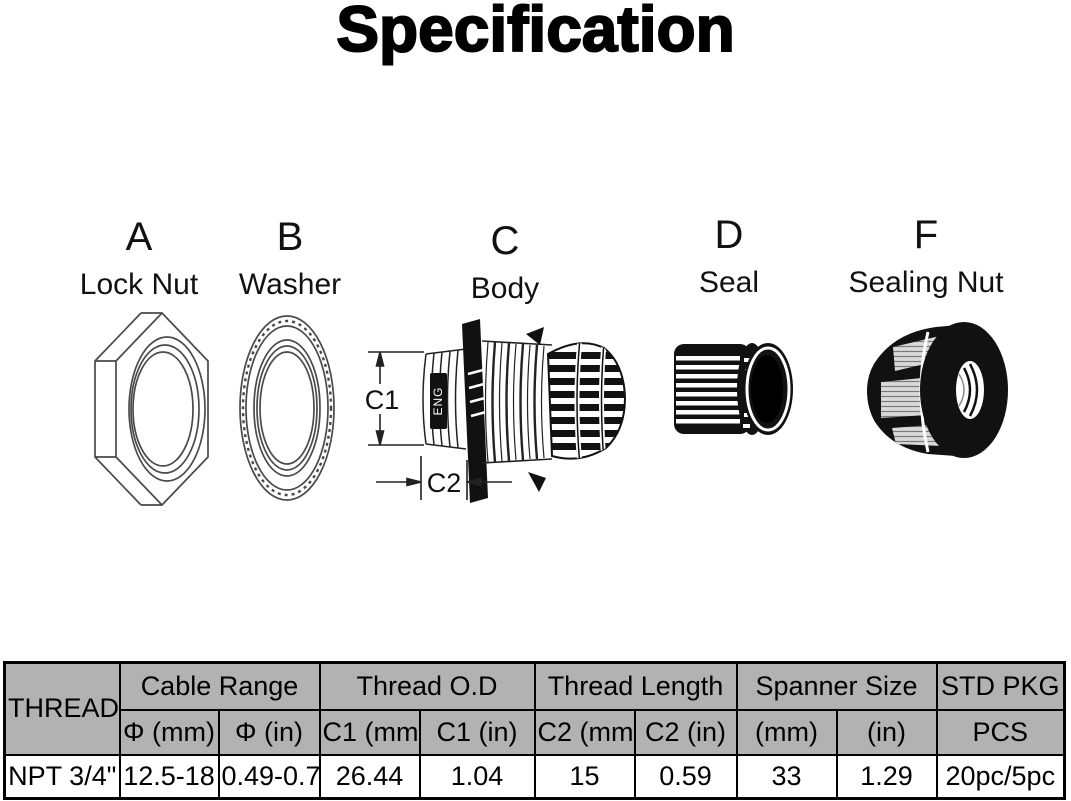 The width and height of the screenshot is (1071, 801). What do you see at coordinates (886, 776) in the screenshot?
I see `cell-spanner-in: 1.29` at bounding box center [886, 776].